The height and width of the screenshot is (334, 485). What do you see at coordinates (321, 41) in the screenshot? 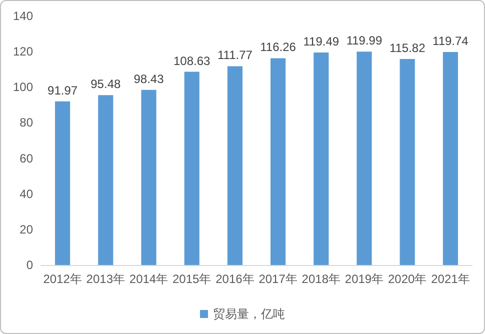
I see `data-label: 119.49` at bounding box center [321, 41].